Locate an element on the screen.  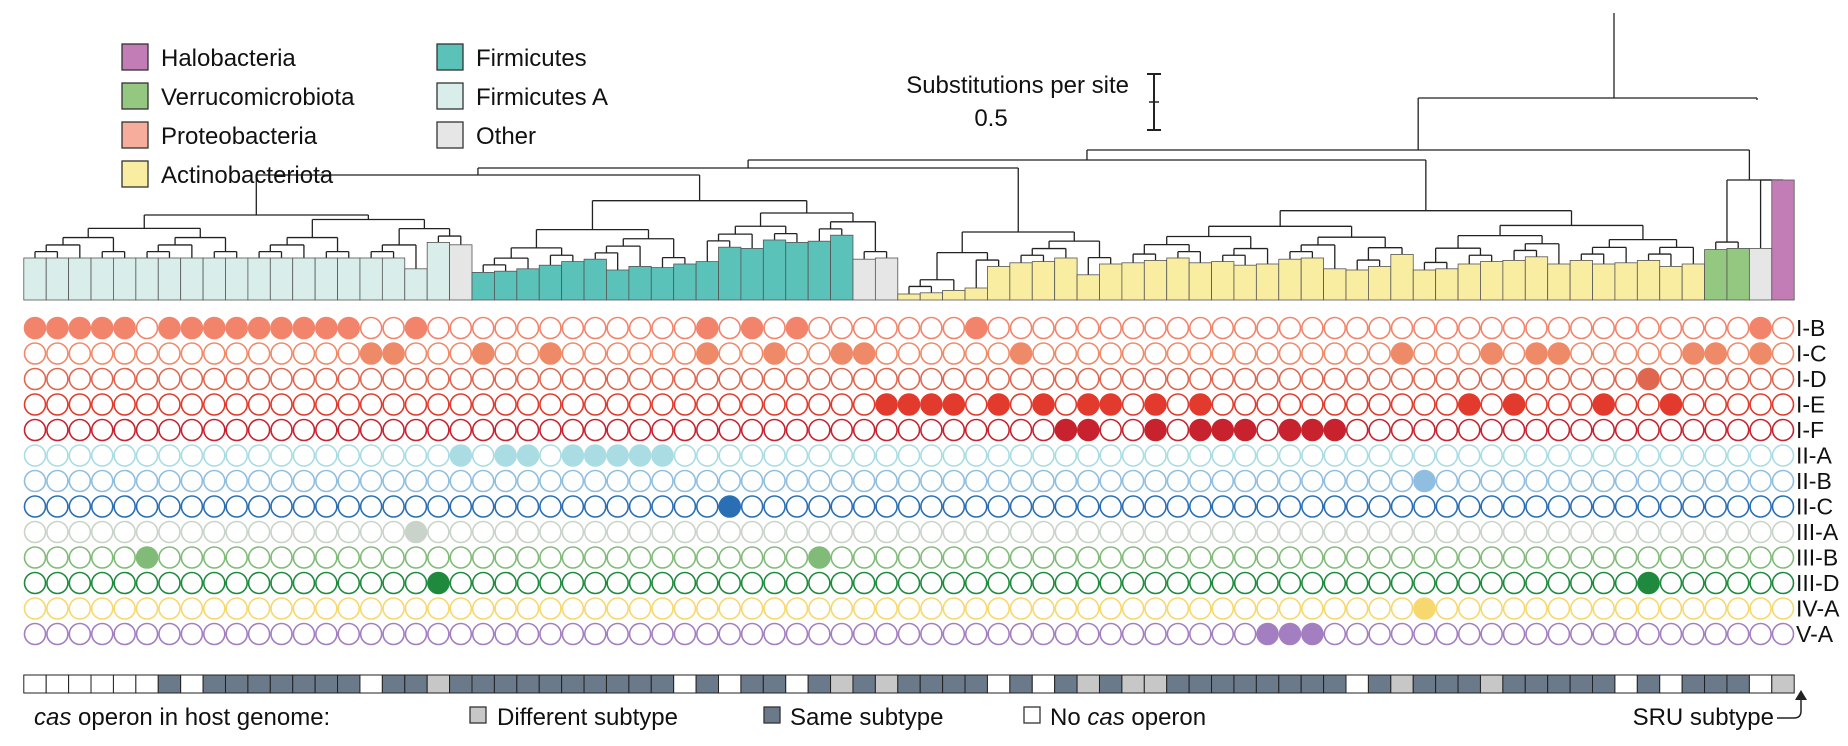
host-swatch-none is located at coordinates (1032, 715).